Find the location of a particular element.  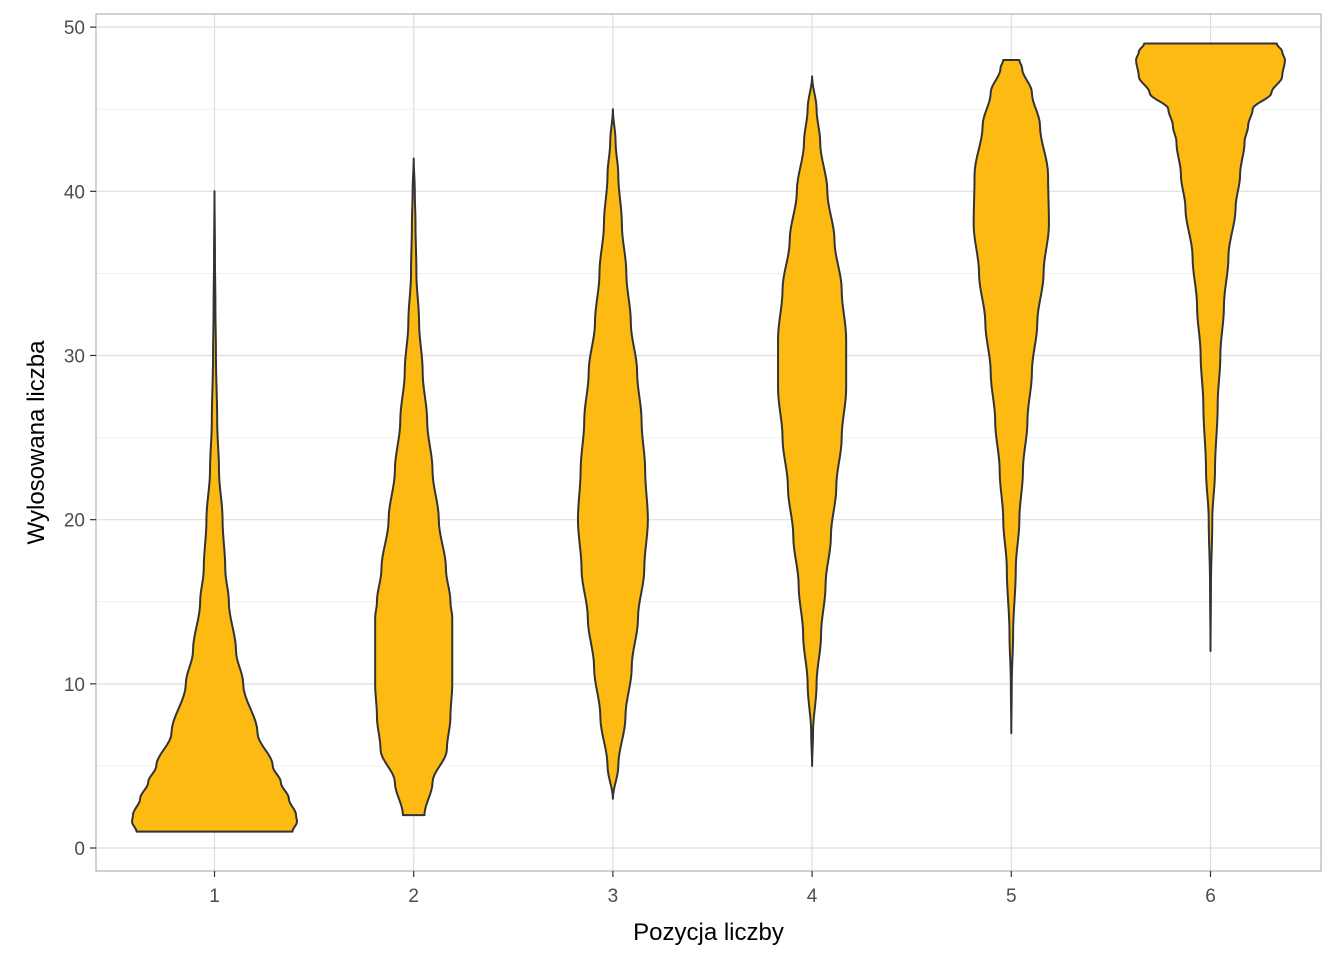

y-tick-label: 30 is located at coordinates (74, 356).